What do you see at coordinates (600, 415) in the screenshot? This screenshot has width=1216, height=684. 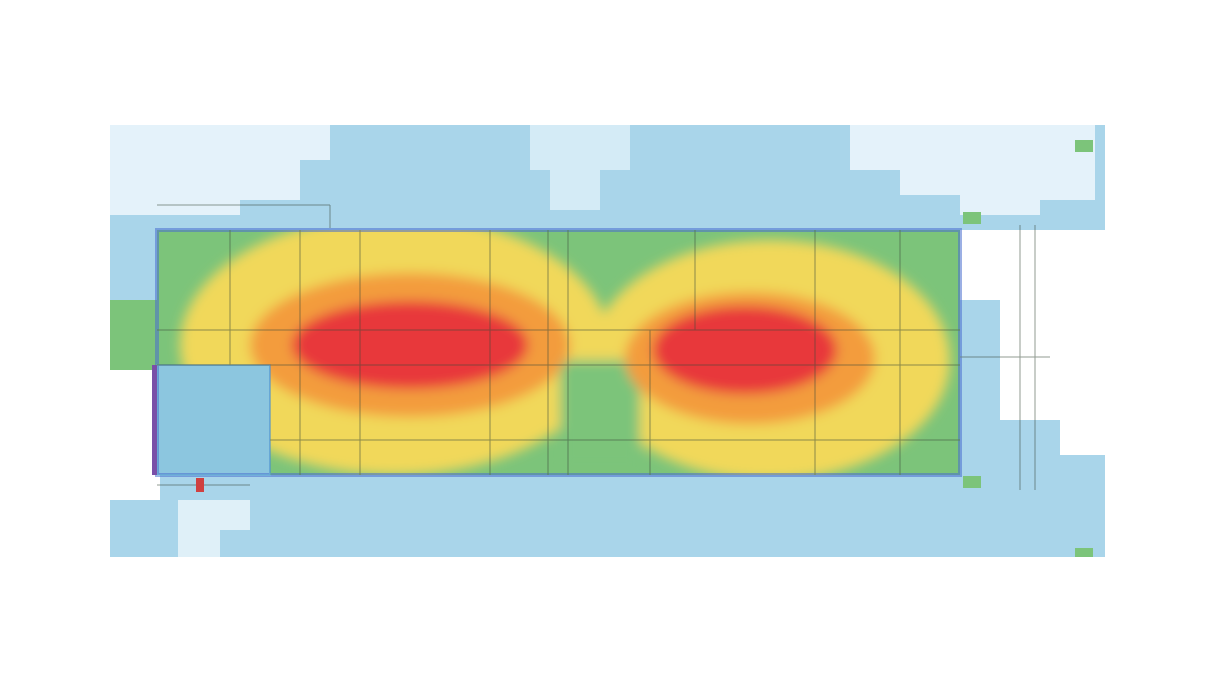 I see `green-zone` at bounding box center [600, 415].